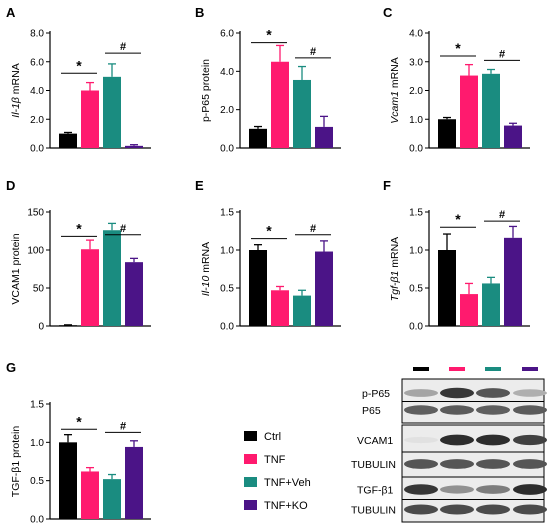  Describe the element at coordinates (199, 185) in the screenshot. I see `panel-letter: E` at that location.